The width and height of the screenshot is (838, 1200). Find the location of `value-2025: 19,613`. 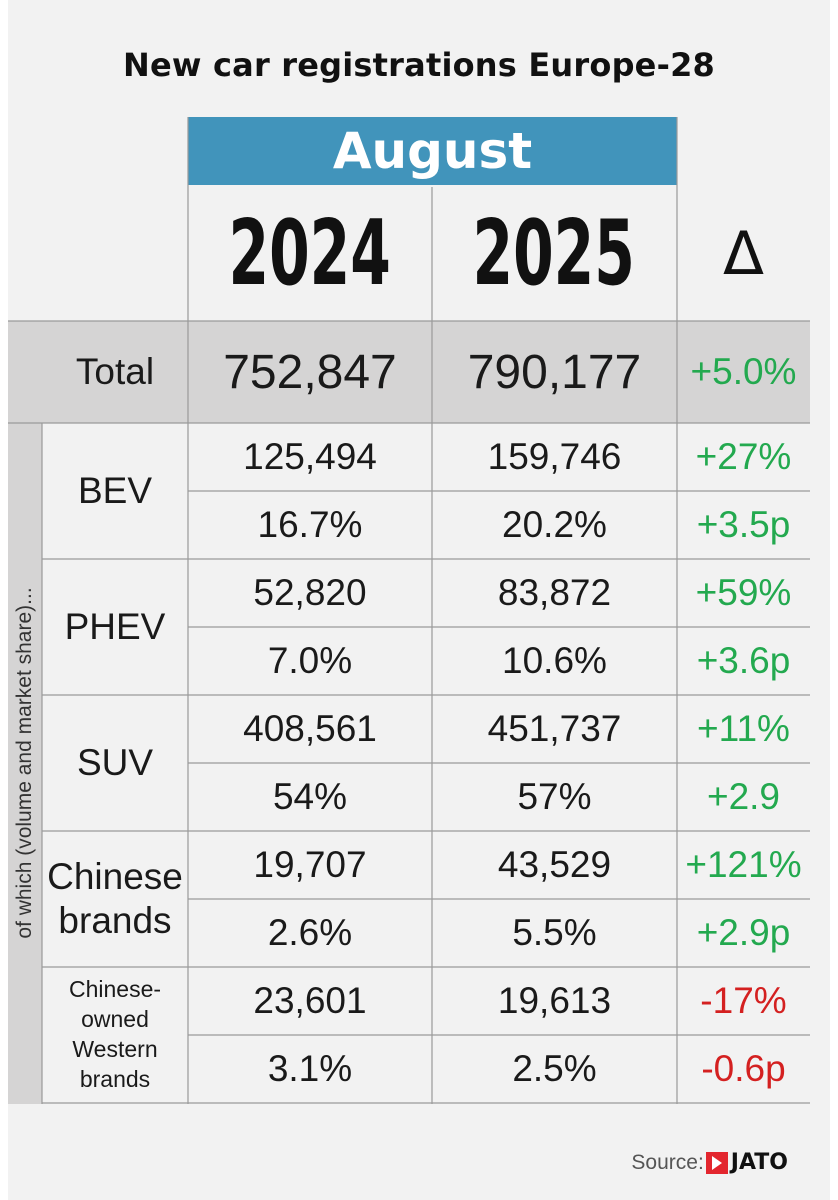

value-2025: 19,613 is located at coordinates (554, 1000).